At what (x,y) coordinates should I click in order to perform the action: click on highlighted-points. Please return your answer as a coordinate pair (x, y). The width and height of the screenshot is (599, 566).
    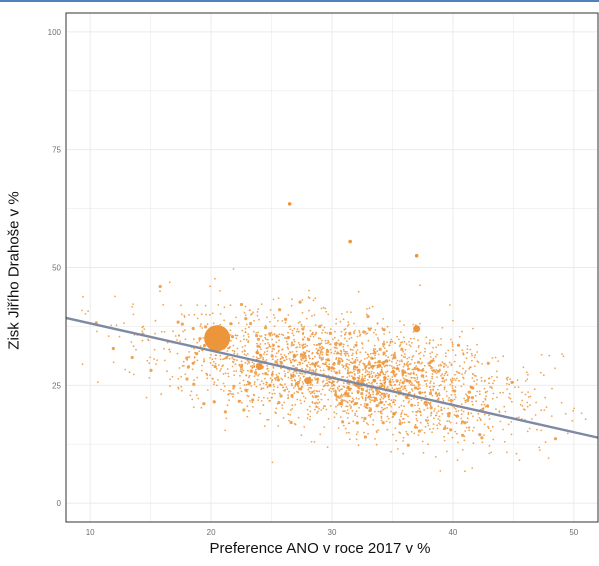
    Looking at the image, I should click on (312, 293).